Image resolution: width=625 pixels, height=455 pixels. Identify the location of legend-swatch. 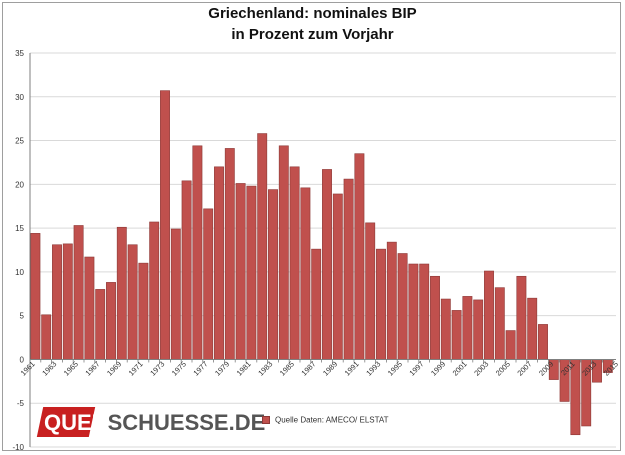
(266, 419).